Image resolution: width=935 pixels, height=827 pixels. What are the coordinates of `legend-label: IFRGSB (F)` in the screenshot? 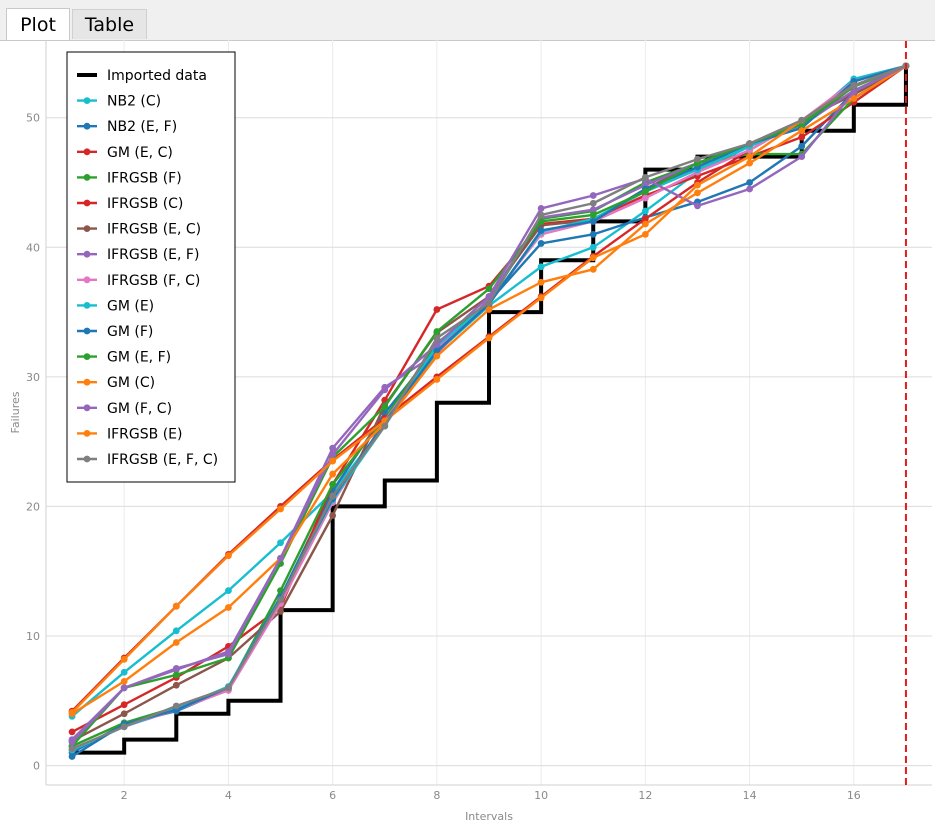 It's located at (144, 178).